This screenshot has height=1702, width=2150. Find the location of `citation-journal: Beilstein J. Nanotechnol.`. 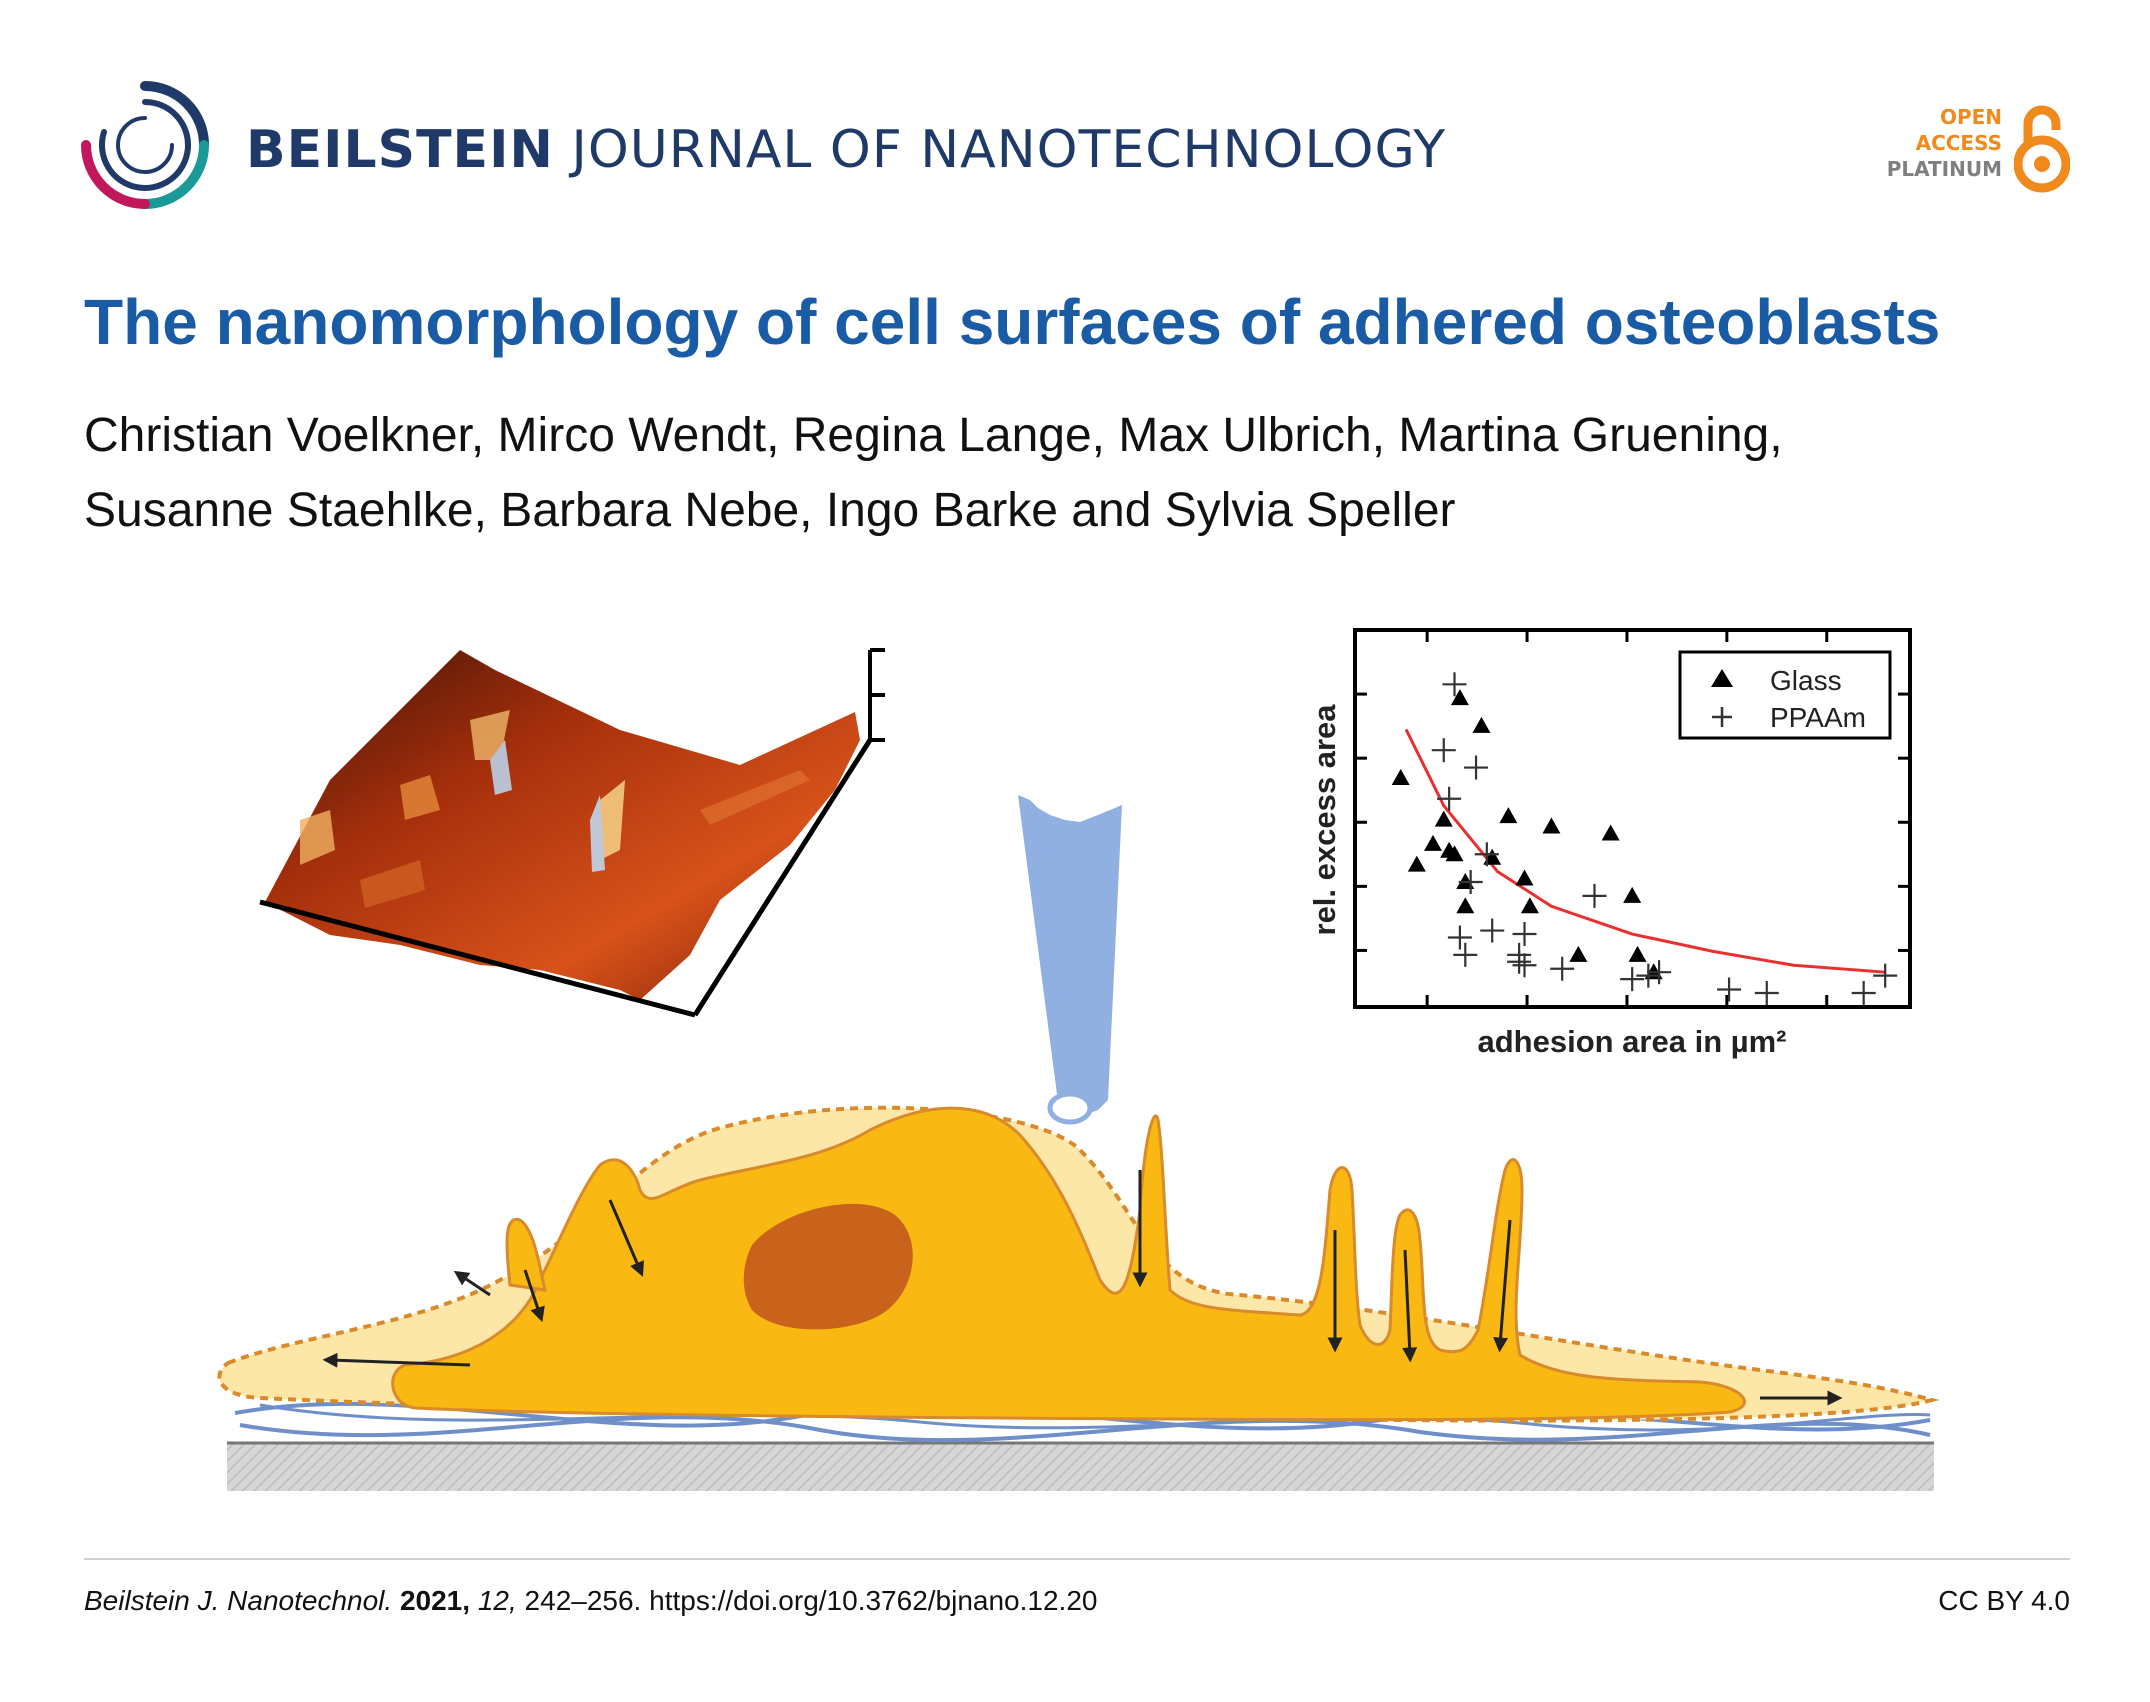

citation-journal: Beilstein J. Nanotechnol. is located at coordinates (238, 1600).